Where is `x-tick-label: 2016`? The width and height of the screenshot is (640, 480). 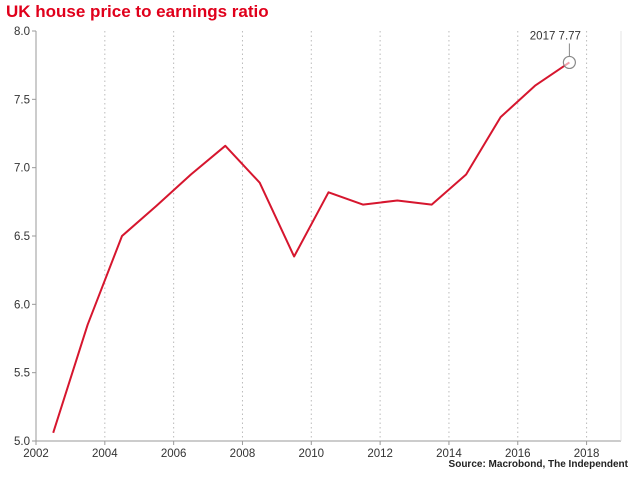
x-tick-label: 2016 is located at coordinates (518, 454).